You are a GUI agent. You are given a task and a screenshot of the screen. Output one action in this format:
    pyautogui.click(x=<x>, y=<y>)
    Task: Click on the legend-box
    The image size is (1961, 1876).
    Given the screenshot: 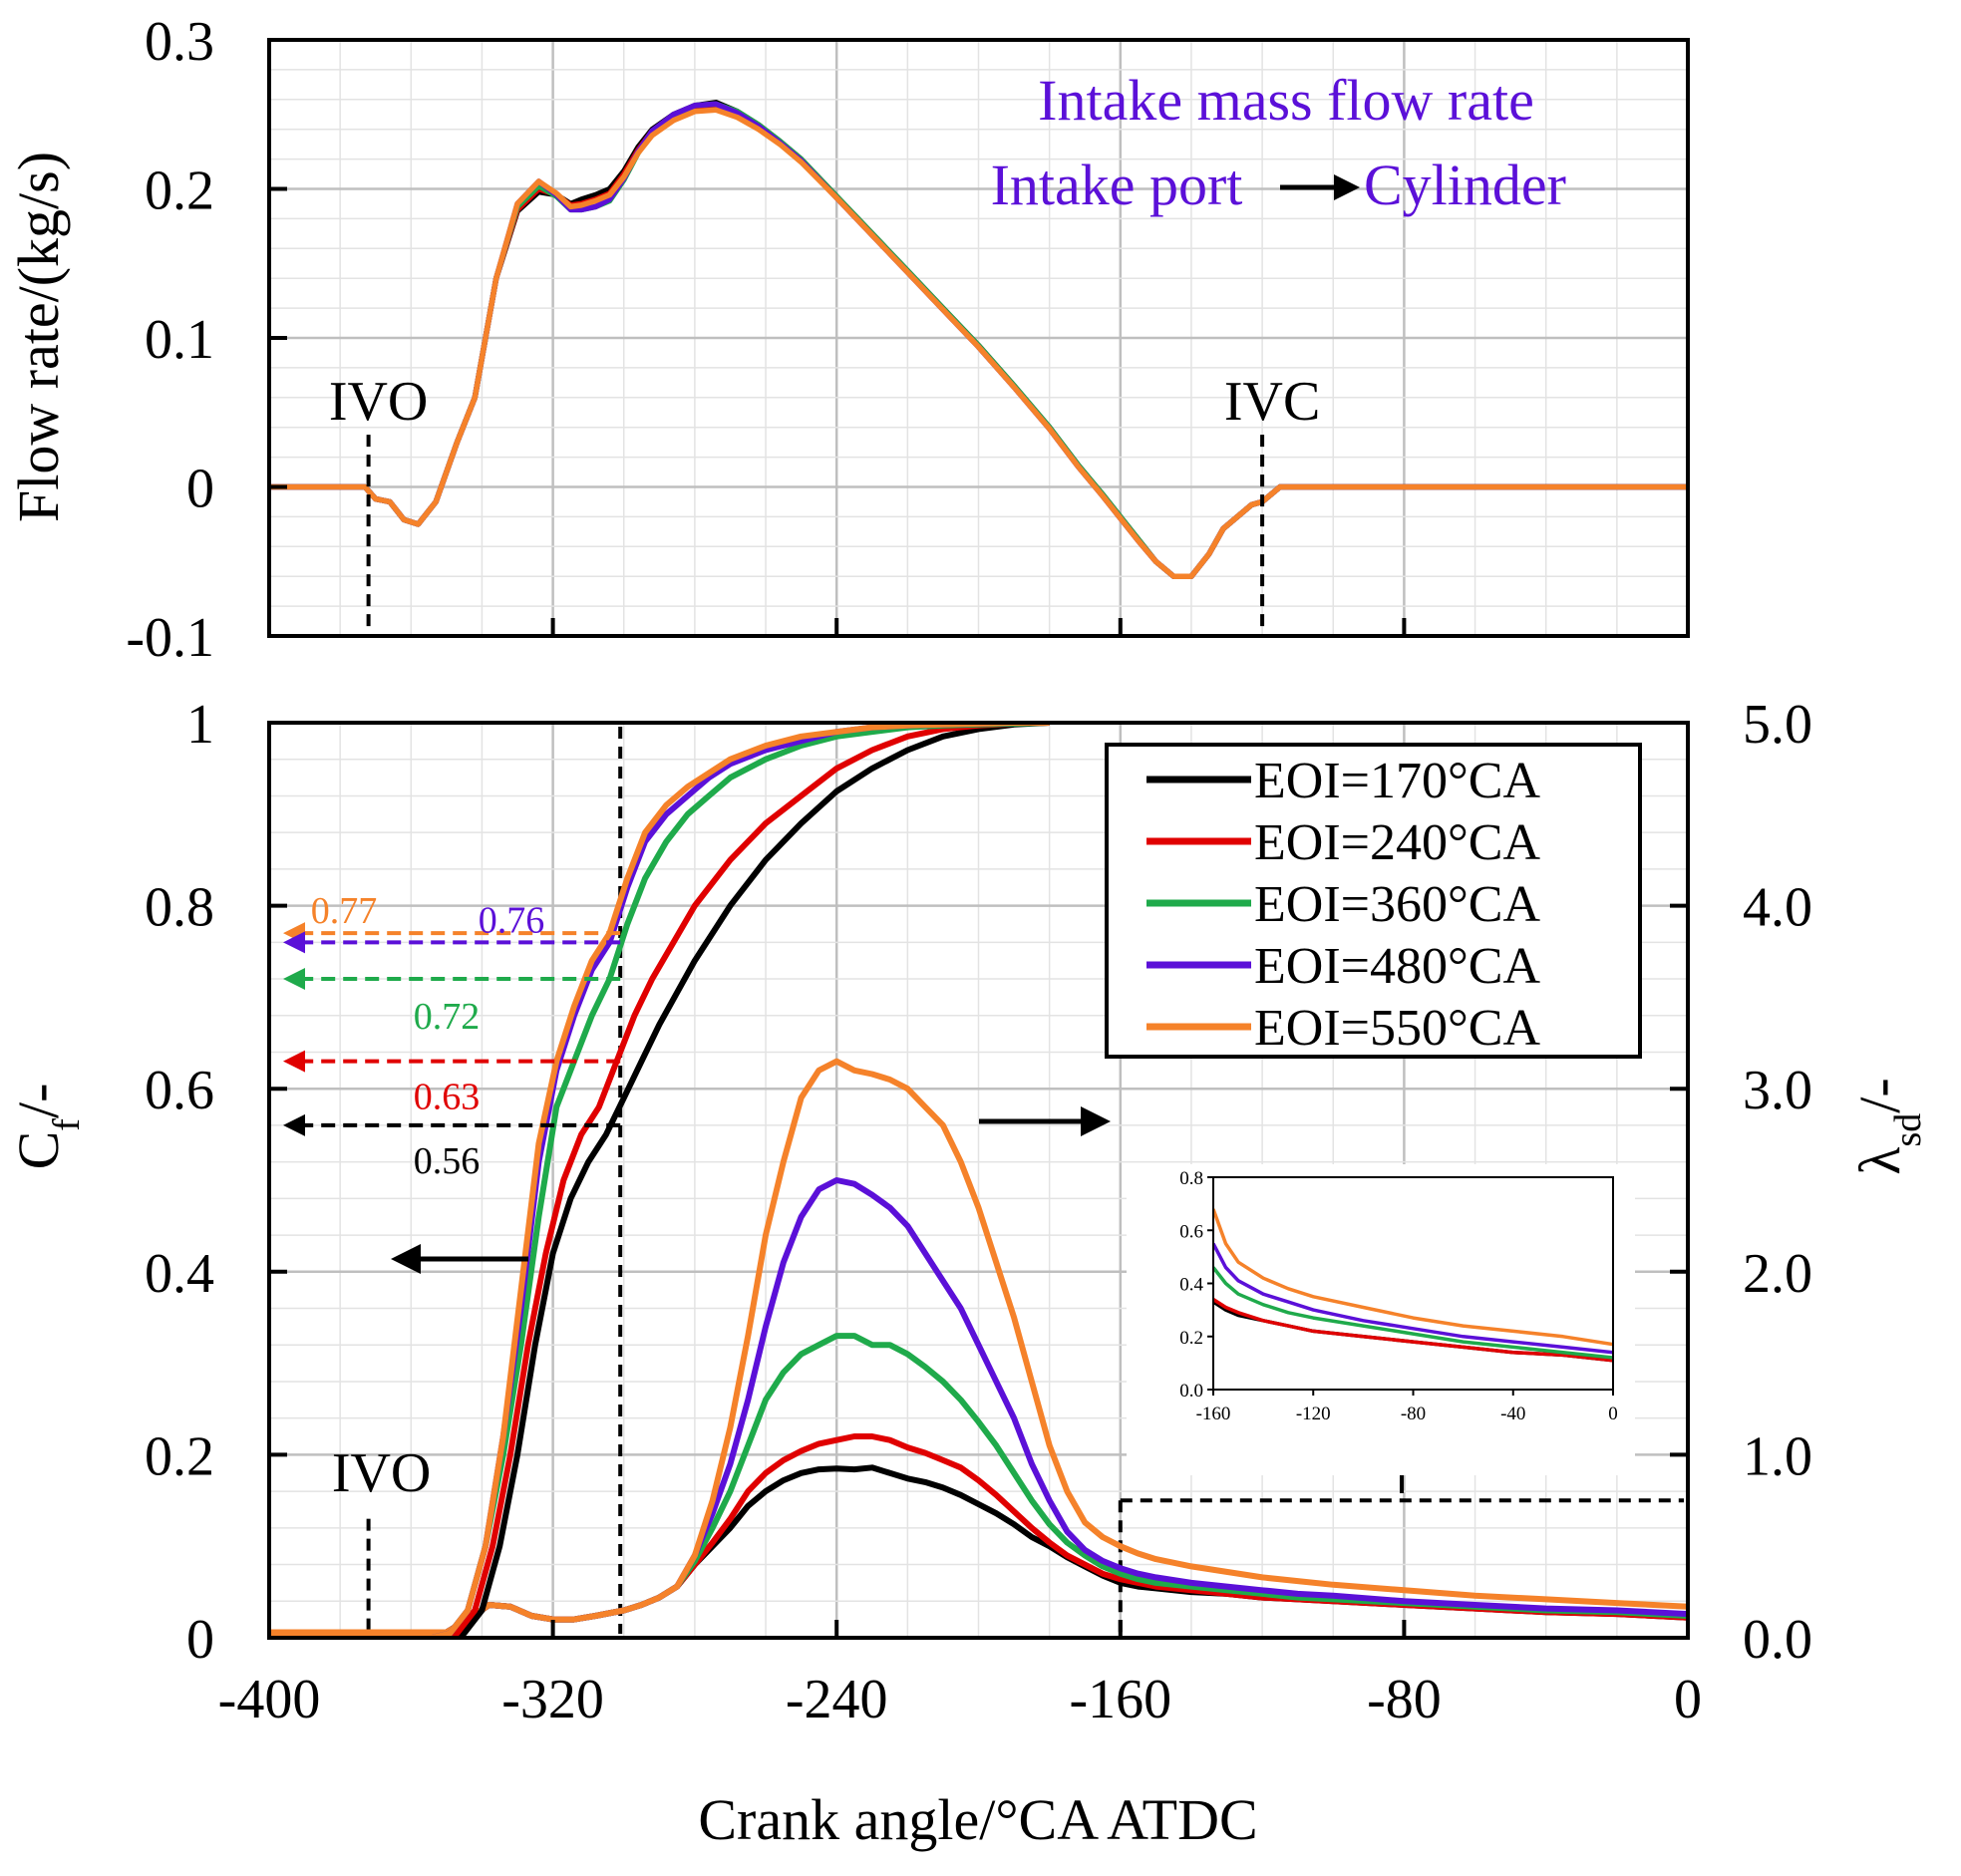 What is the action you would take?
    pyautogui.click(x=1373, y=901)
    